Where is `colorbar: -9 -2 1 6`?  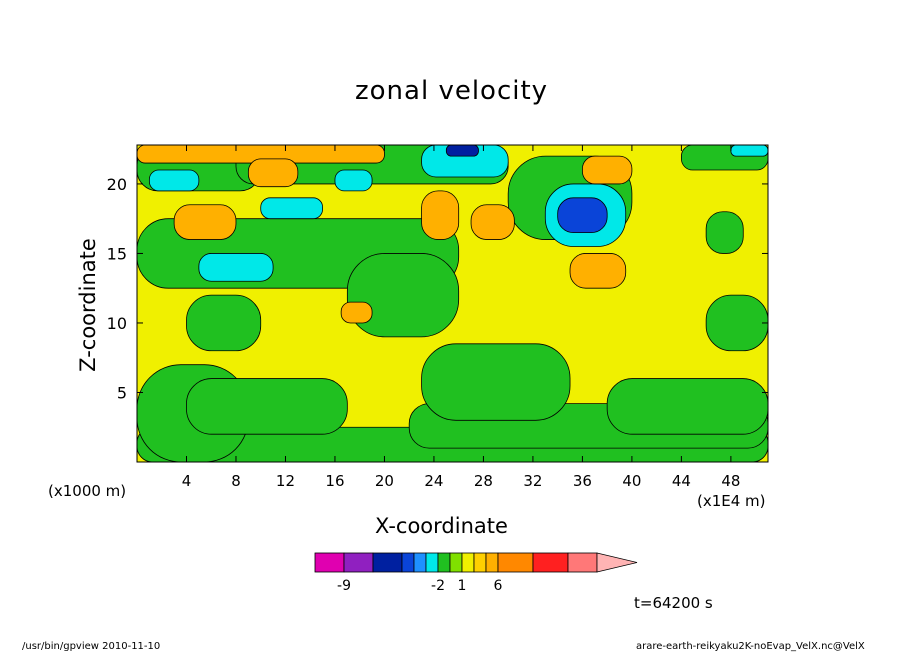 colorbar: -9 -2 1 6 is located at coordinates (476, 573).